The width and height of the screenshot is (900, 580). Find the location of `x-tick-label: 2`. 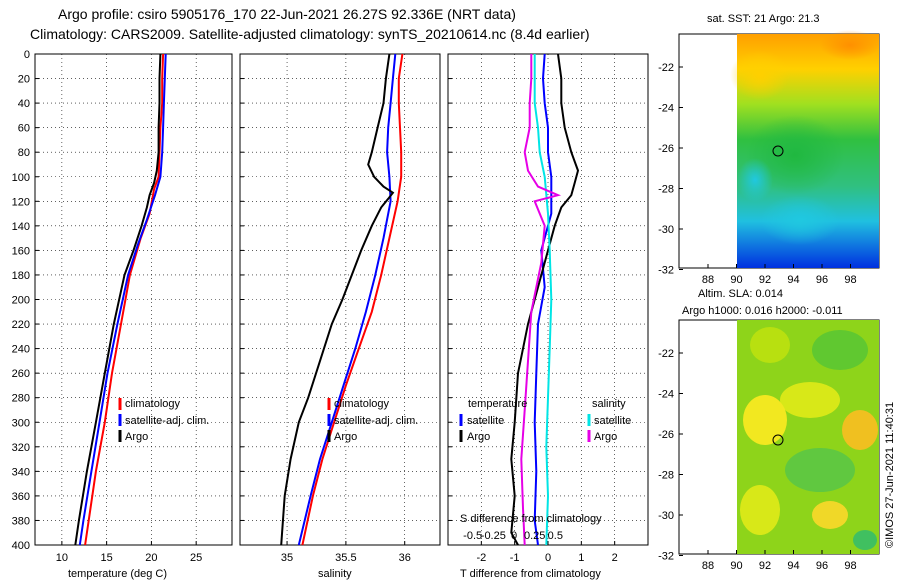

x-tick-label: 2 is located at coordinates (615, 558).